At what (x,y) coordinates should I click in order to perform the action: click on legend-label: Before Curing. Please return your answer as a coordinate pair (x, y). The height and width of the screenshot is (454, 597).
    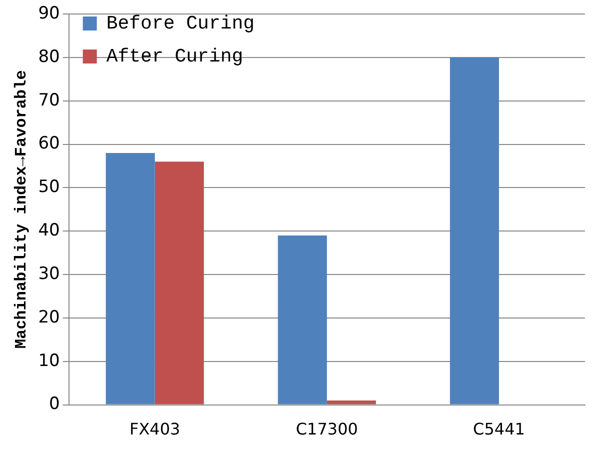
    Looking at the image, I should click on (180, 23).